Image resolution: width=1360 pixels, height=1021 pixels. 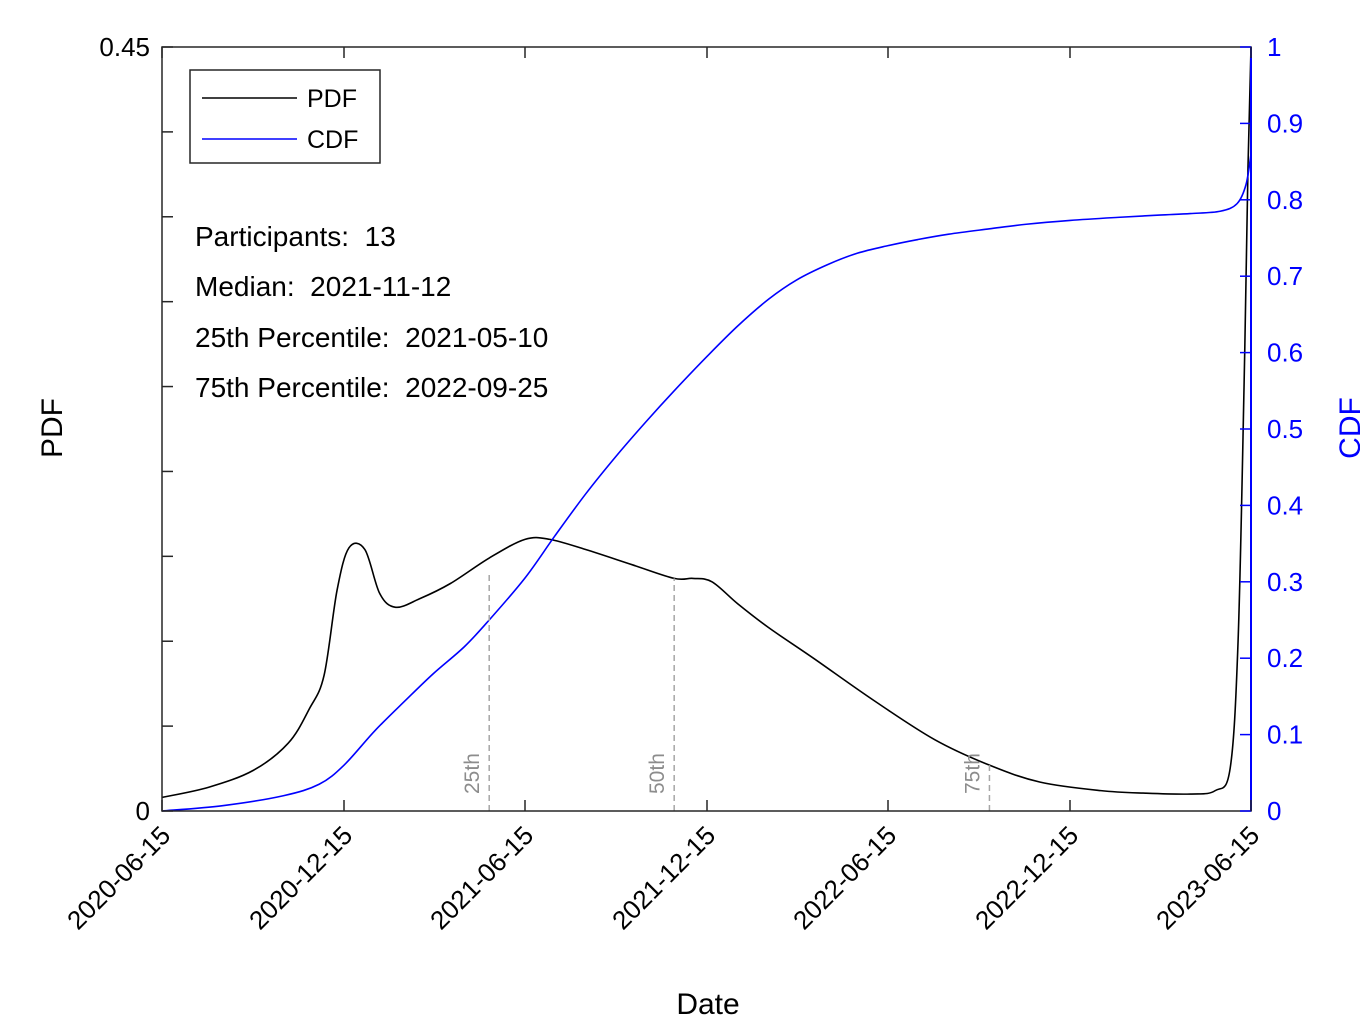 I want to click on y-right-tick-label: 0.5, so click(x=1285, y=429).